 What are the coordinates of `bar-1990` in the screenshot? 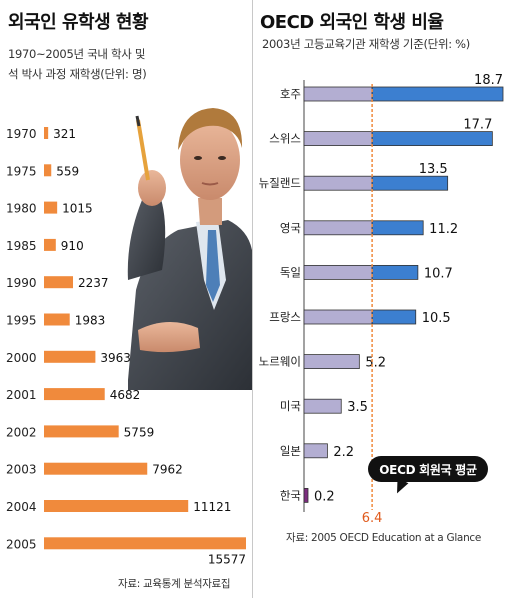 It's located at (59, 282).